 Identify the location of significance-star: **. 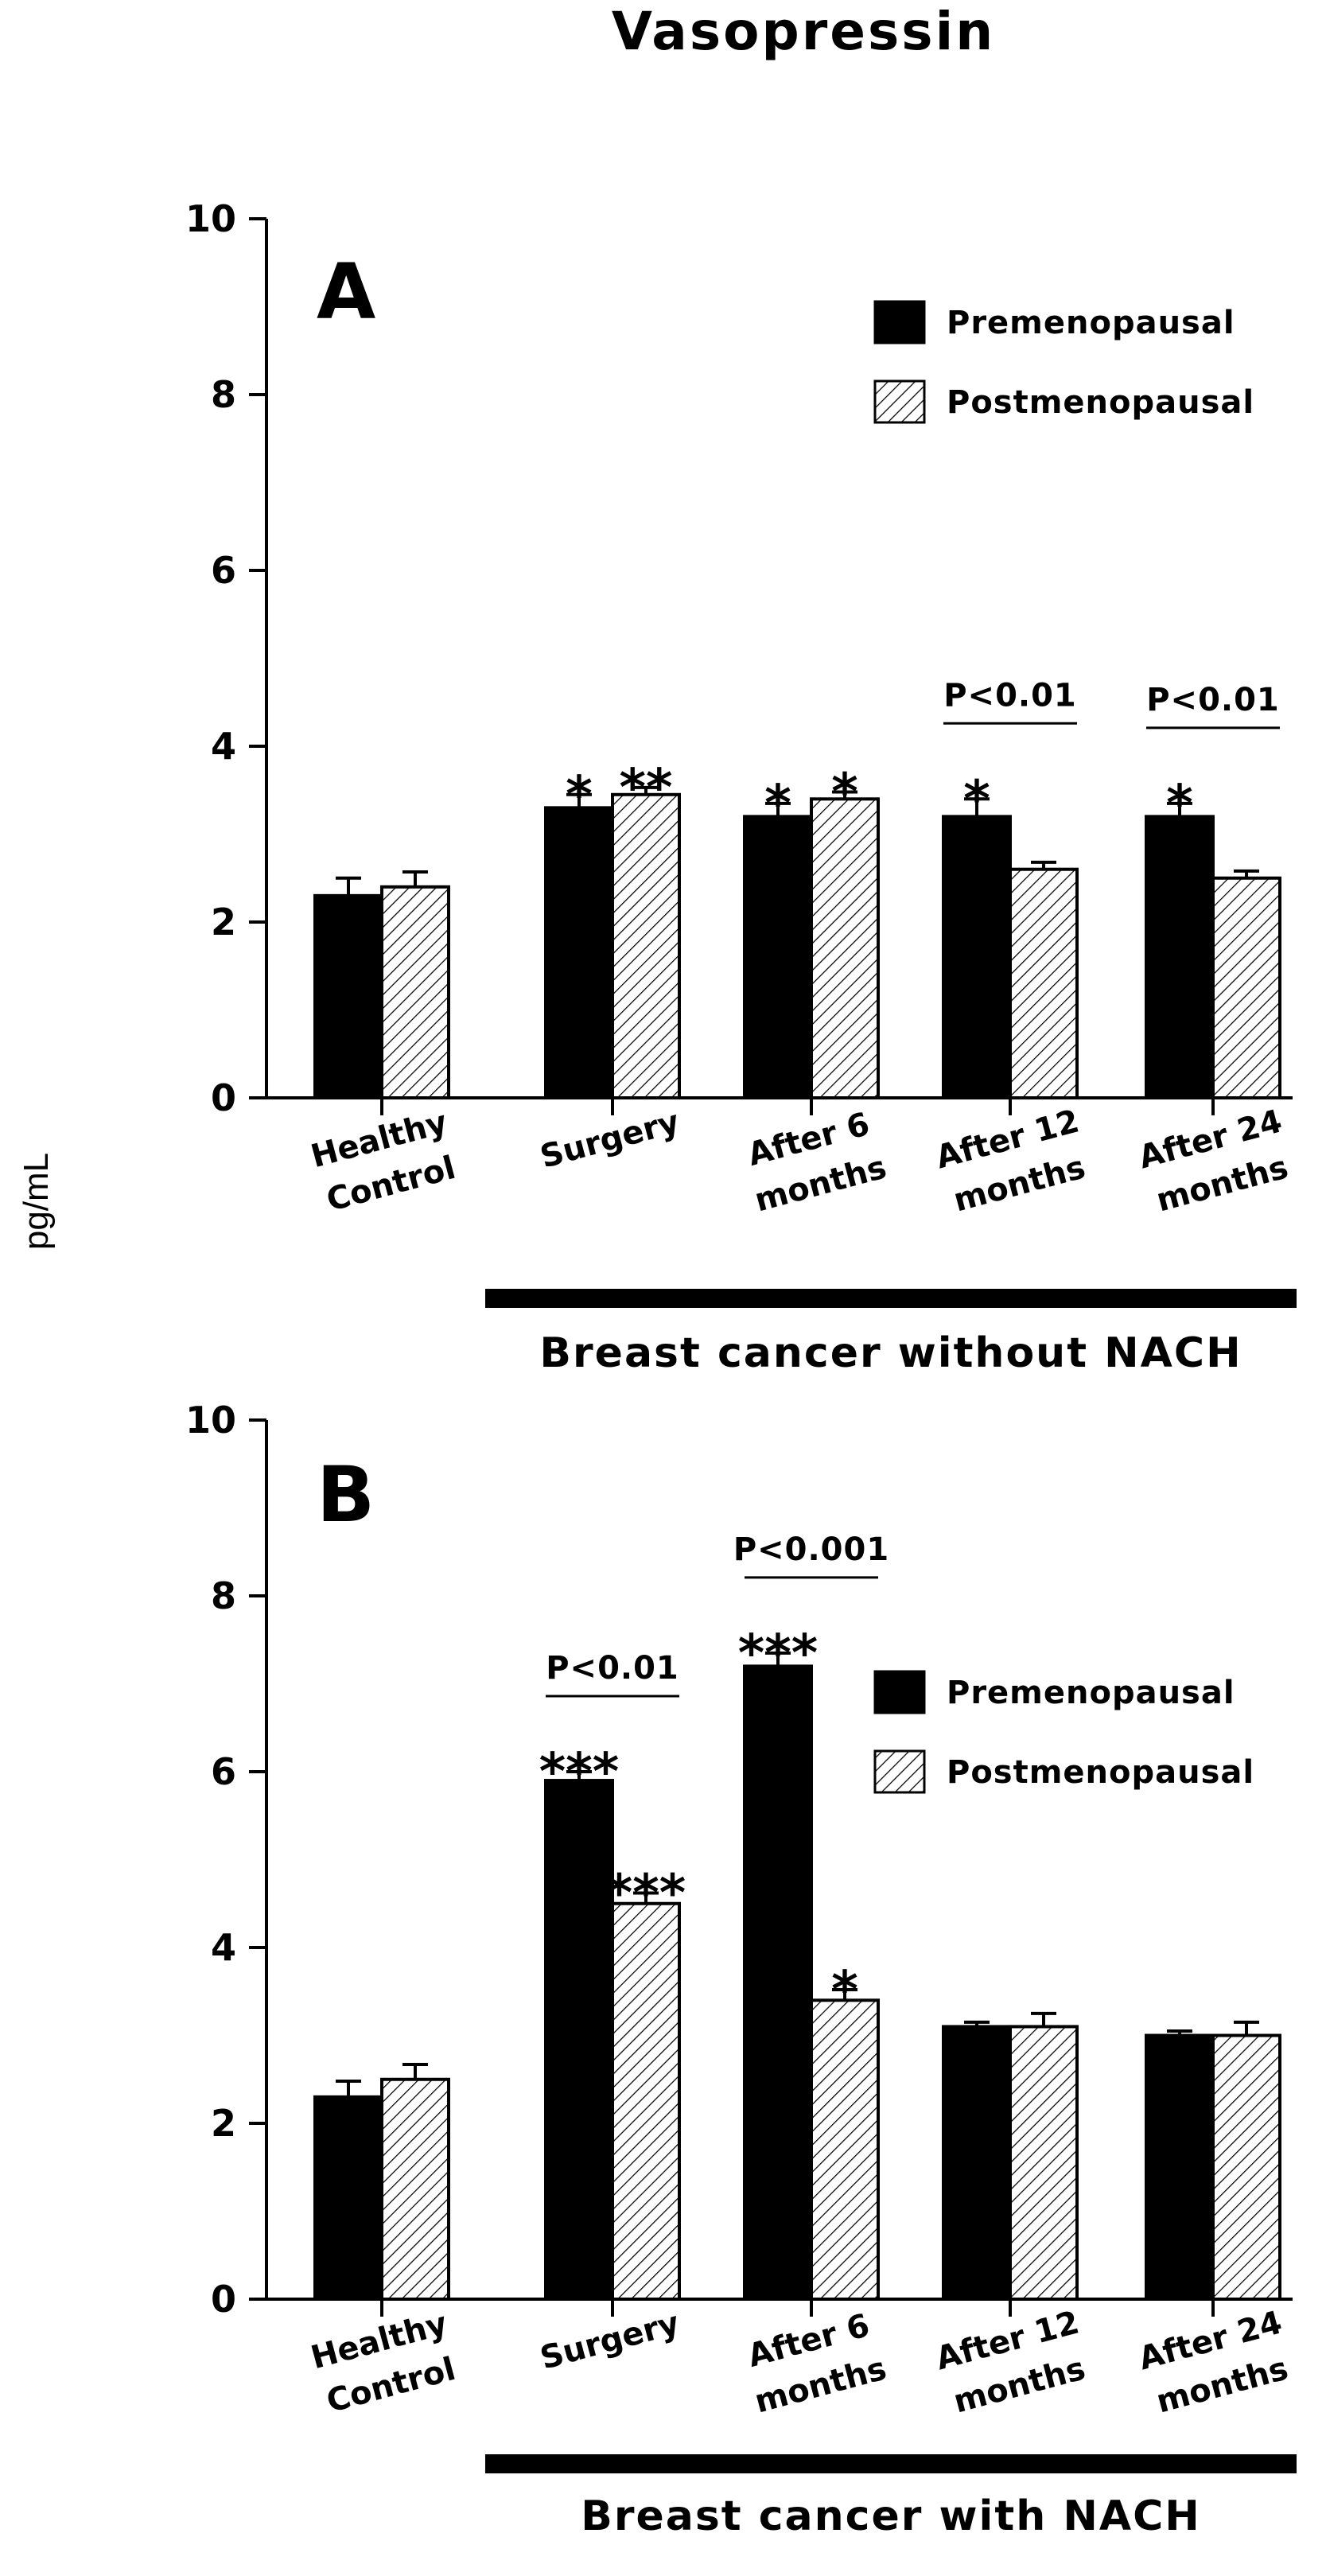
(646, 789).